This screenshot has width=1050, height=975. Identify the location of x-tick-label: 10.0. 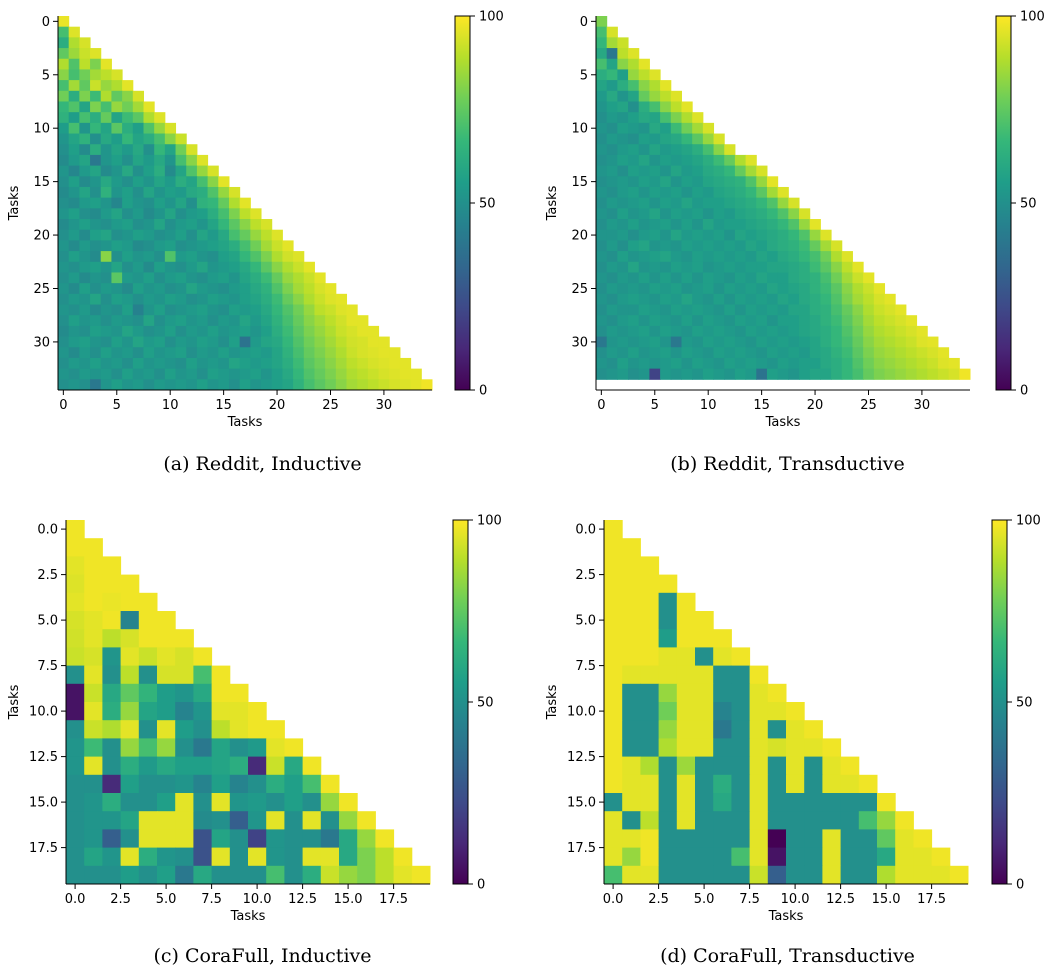
(795, 899).